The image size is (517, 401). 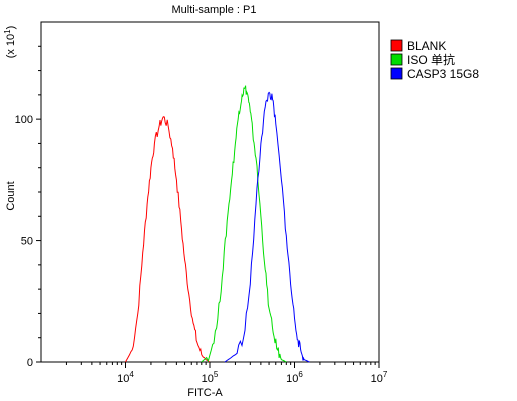 What do you see at coordinates (294, 377) in the screenshot?
I see `x-tick-label: 10⁶` at bounding box center [294, 377].